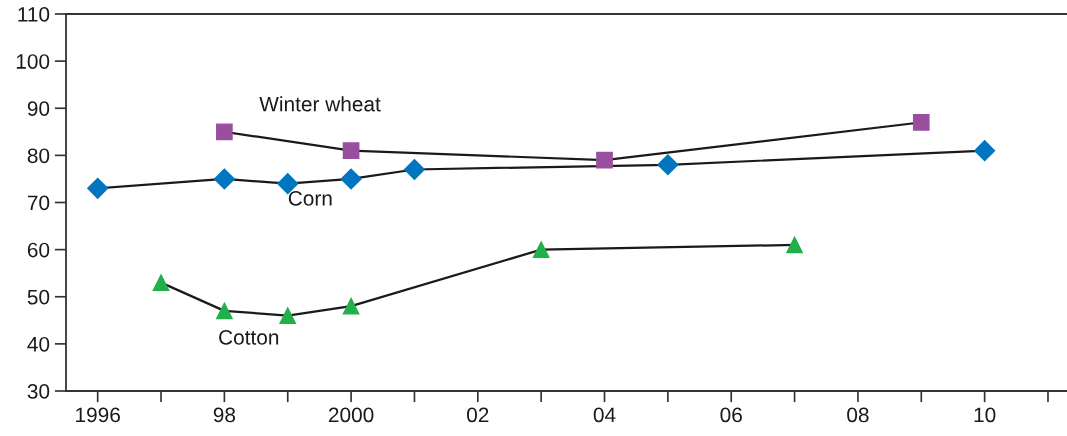 This screenshot has width=1067, height=436. I want to click on x-tick-label: 04, so click(604, 415).